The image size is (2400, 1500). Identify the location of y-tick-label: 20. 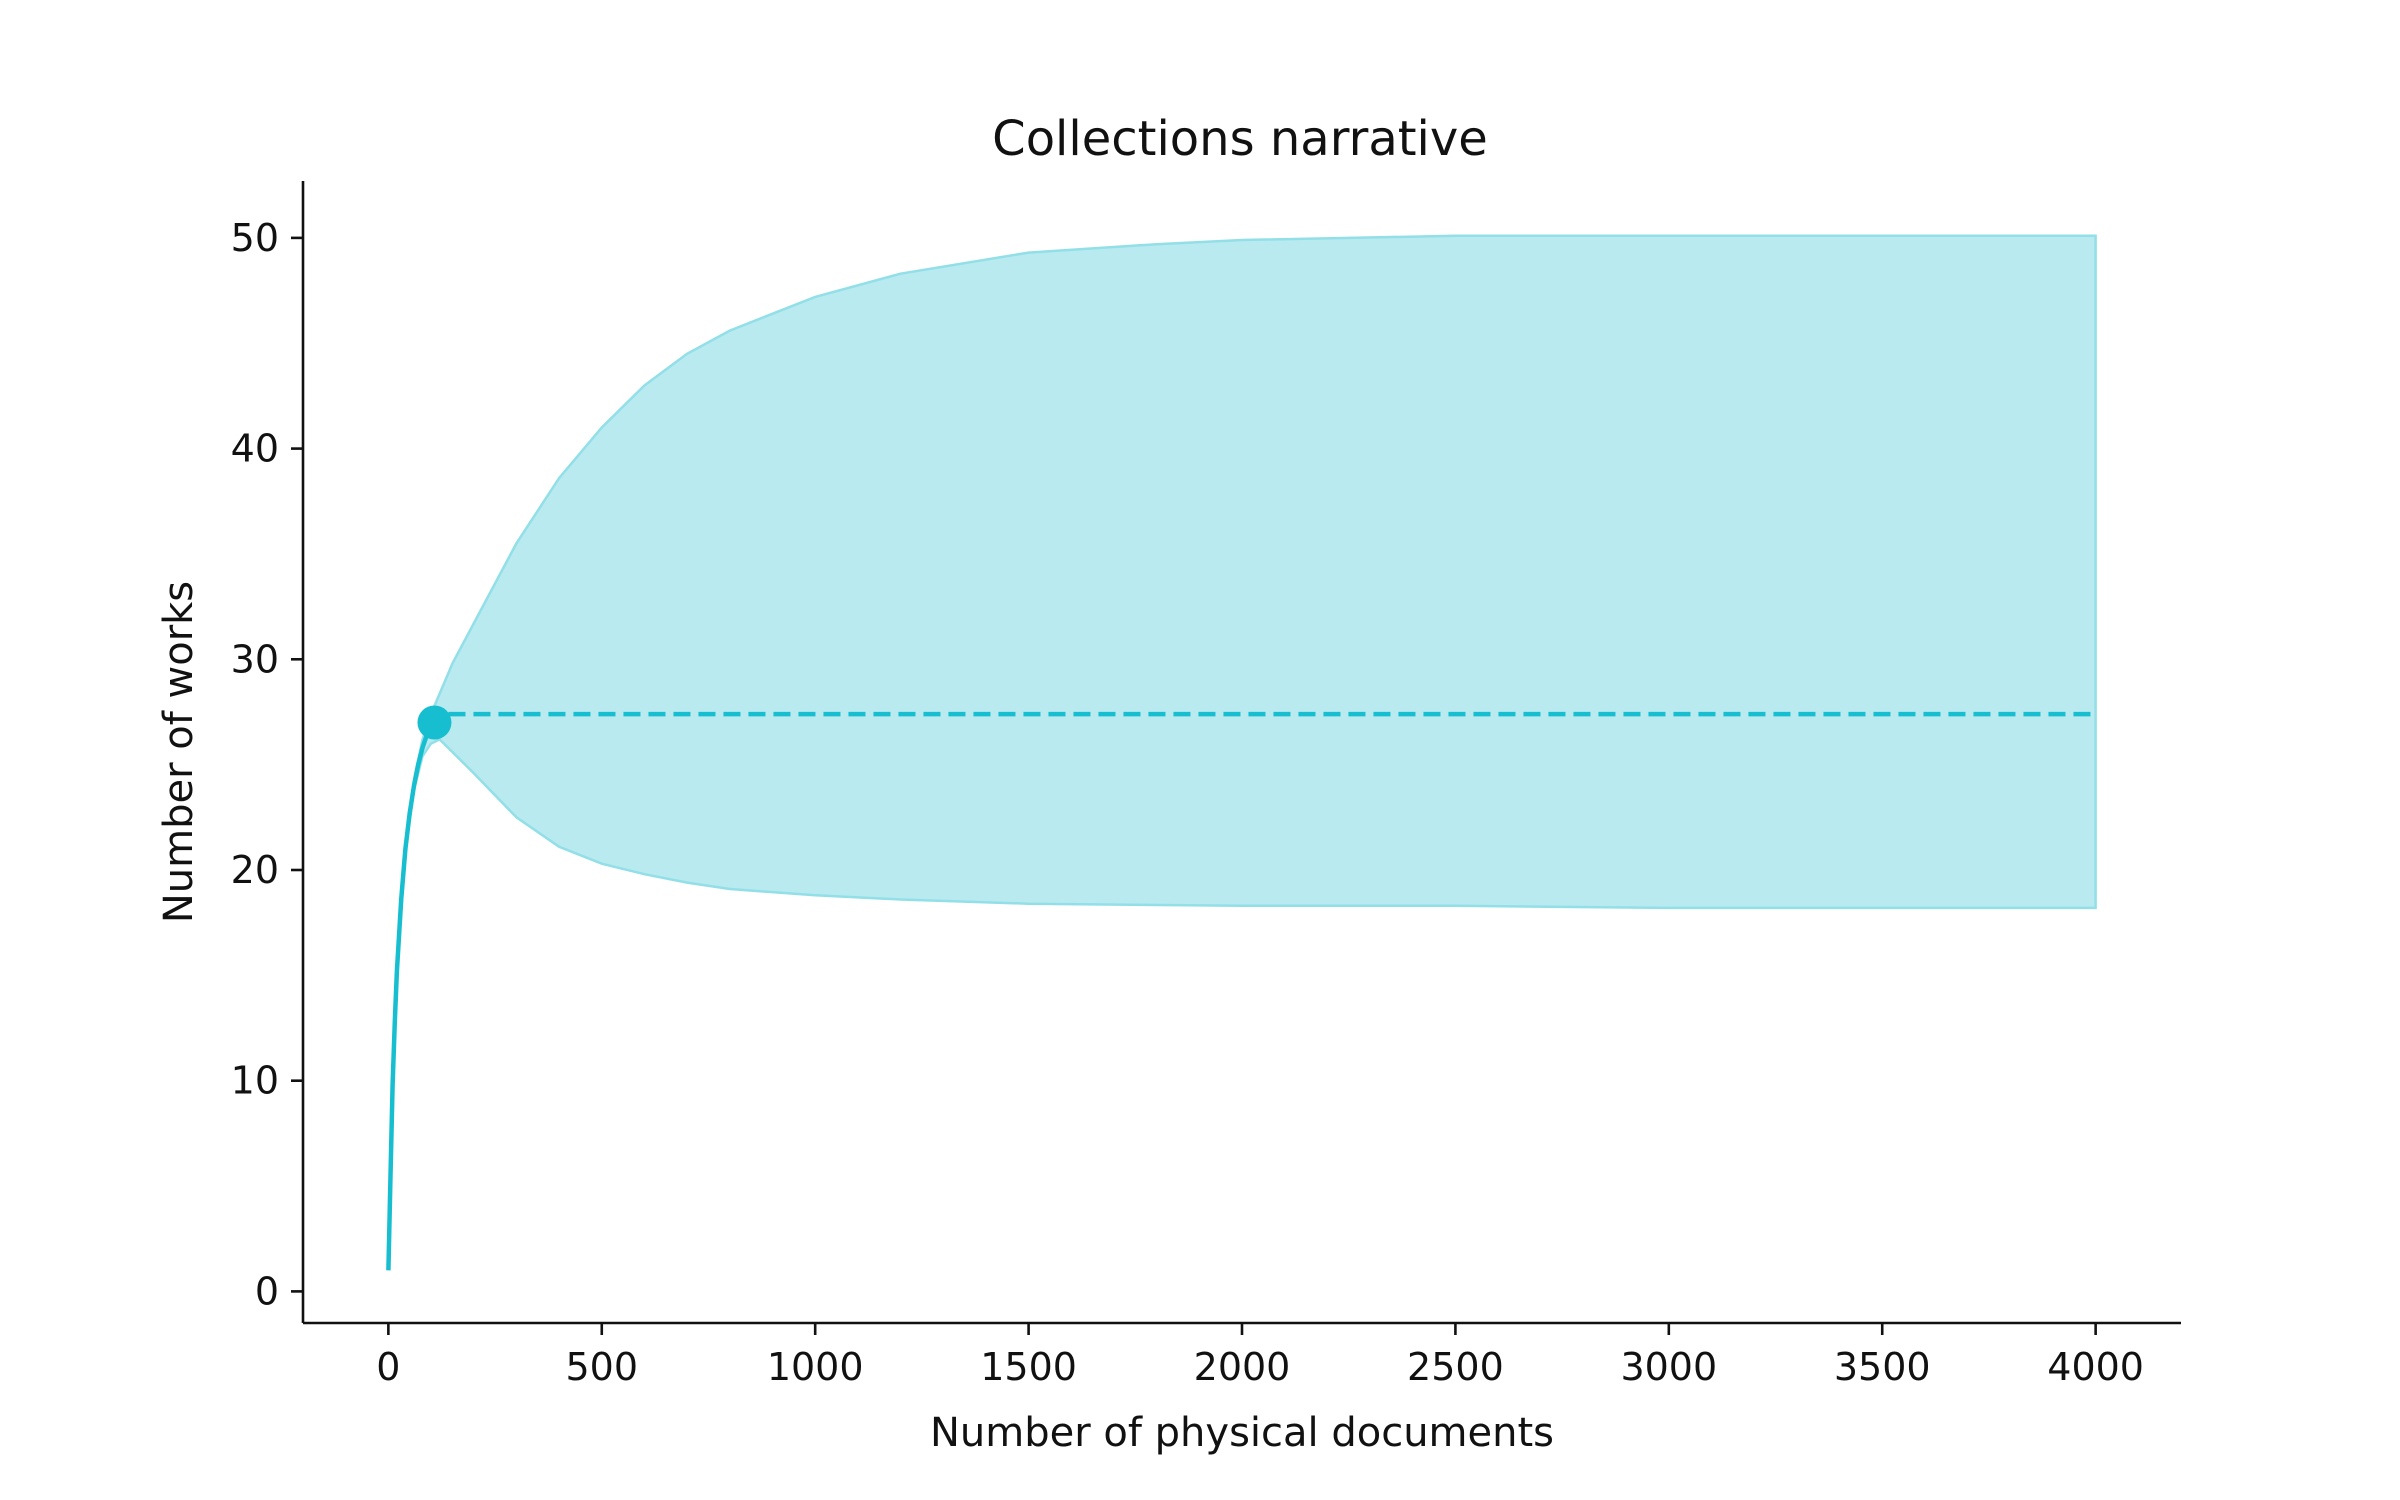
(255, 870).